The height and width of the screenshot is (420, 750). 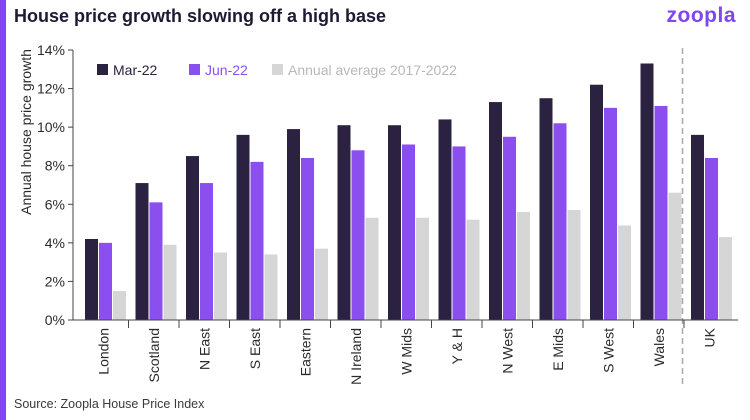 I want to click on x-tick-label: Wales, so click(x=659, y=347).